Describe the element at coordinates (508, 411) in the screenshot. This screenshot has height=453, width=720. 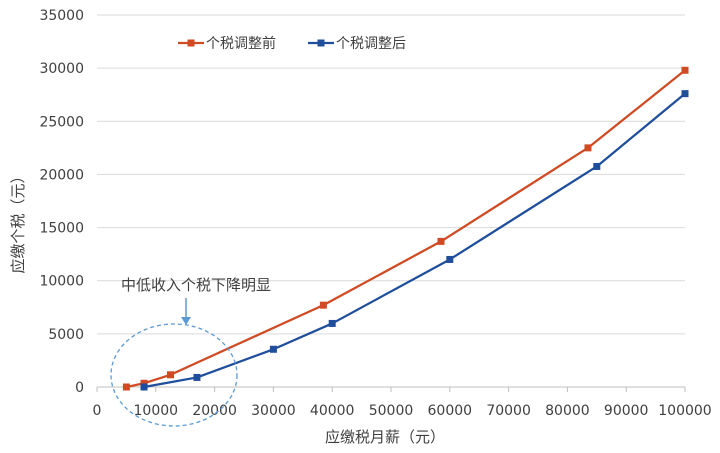
I see `x-tick-label: 70000` at that location.